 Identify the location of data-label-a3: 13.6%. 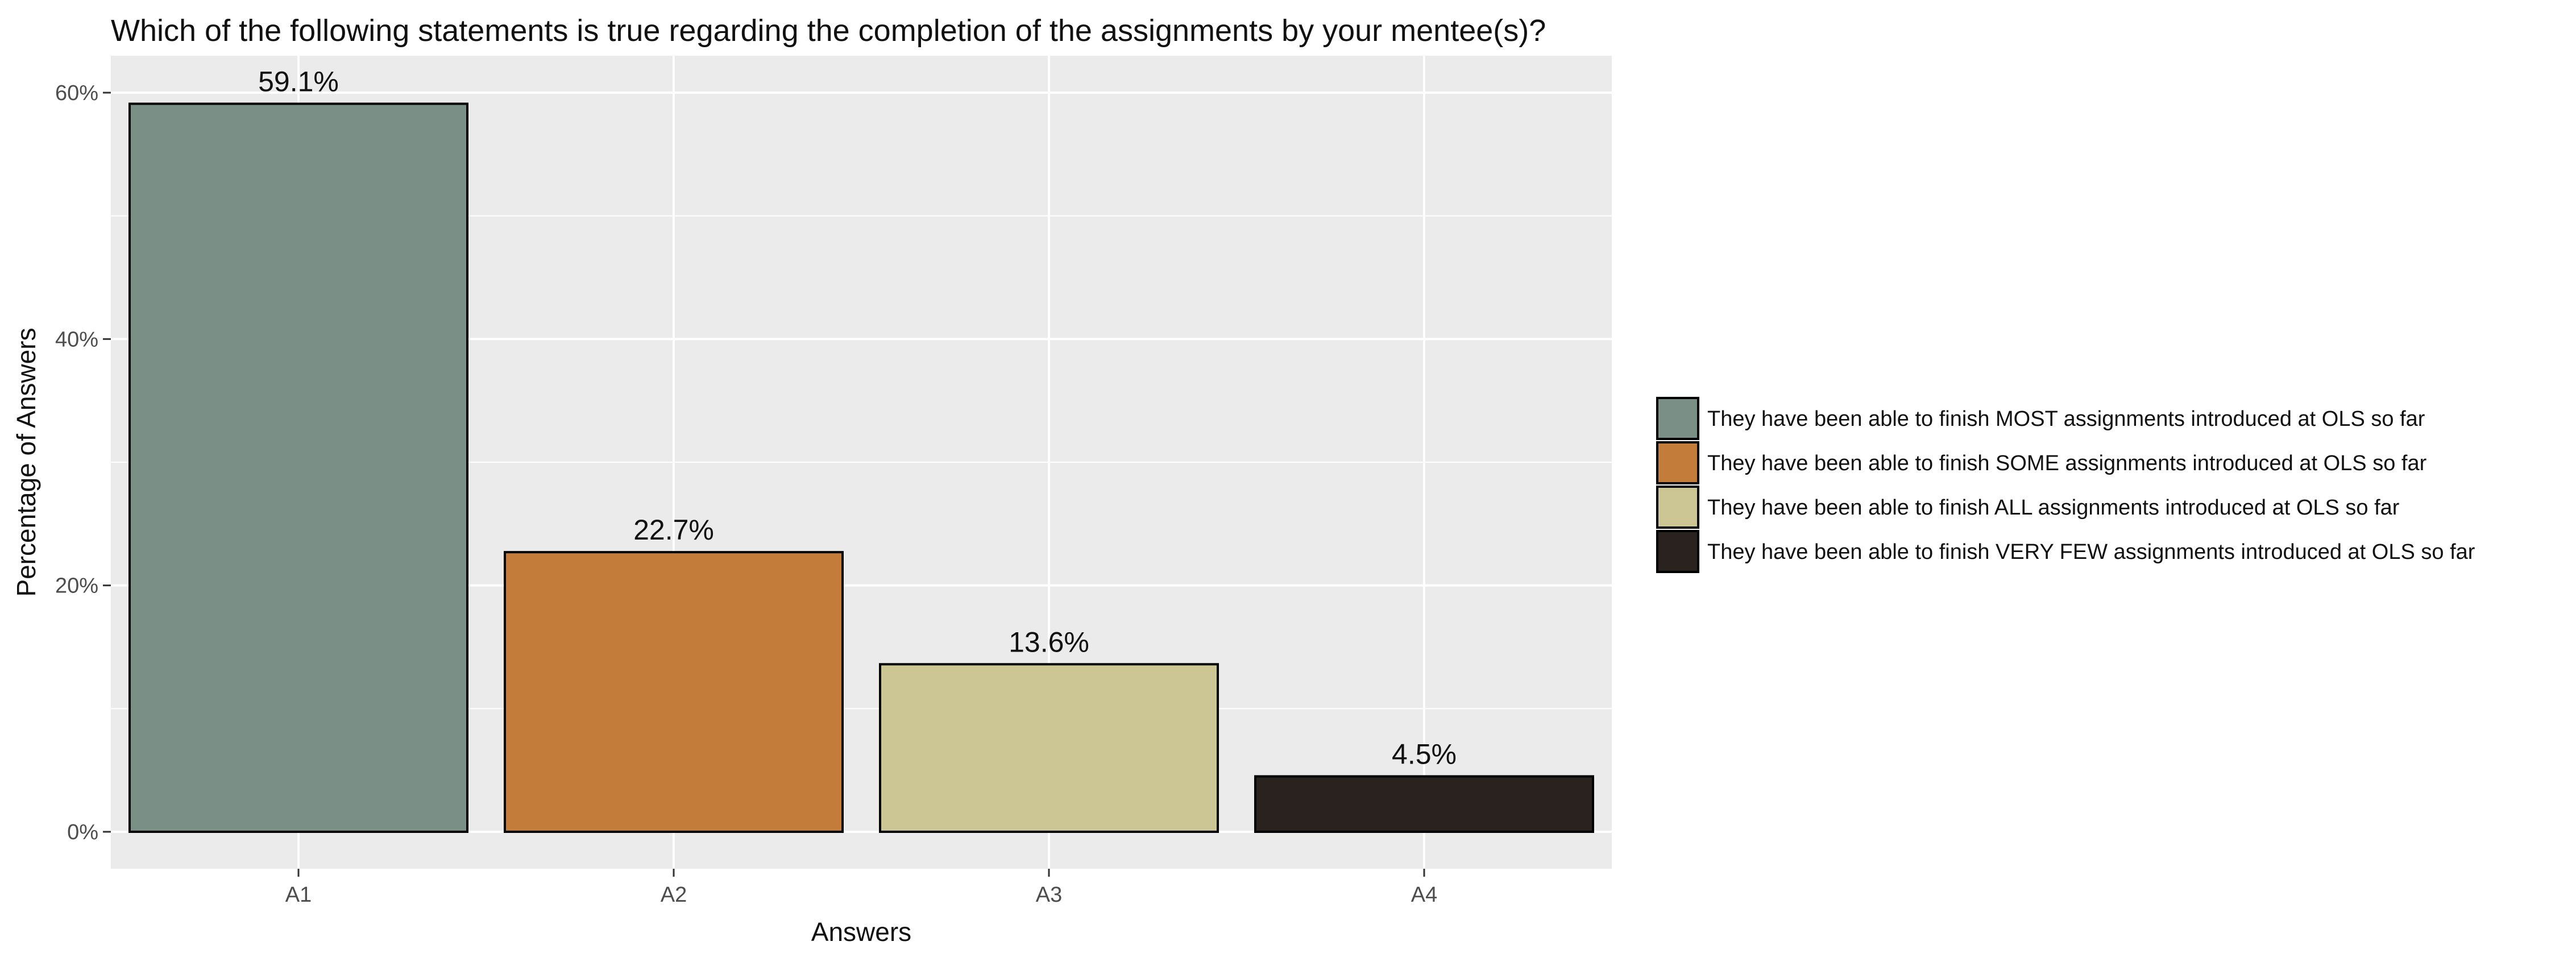
(1049, 642).